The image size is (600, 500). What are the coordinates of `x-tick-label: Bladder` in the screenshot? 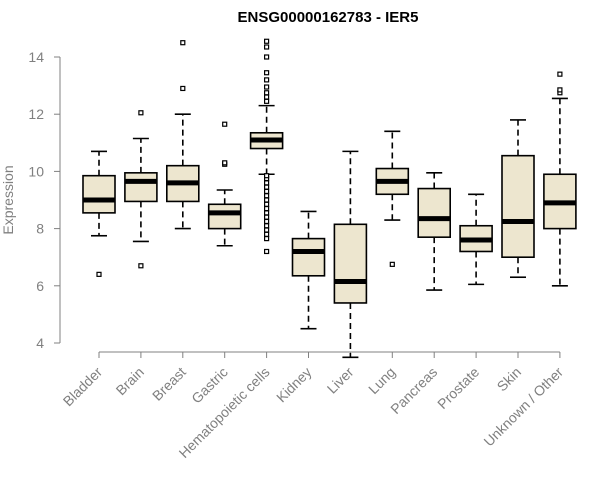 It's located at (83, 387).